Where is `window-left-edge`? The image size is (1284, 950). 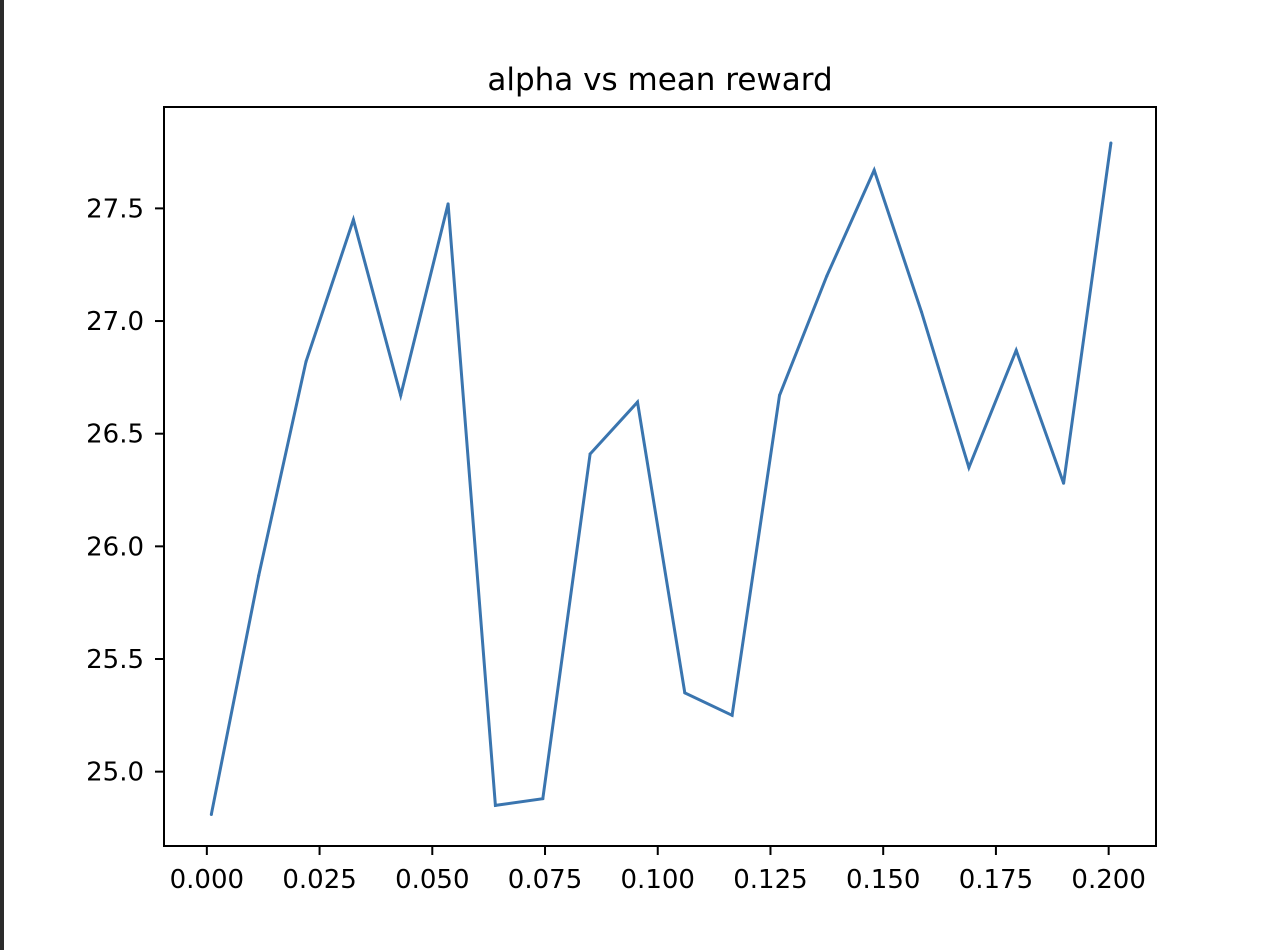 window-left-edge is located at coordinates (2, 475).